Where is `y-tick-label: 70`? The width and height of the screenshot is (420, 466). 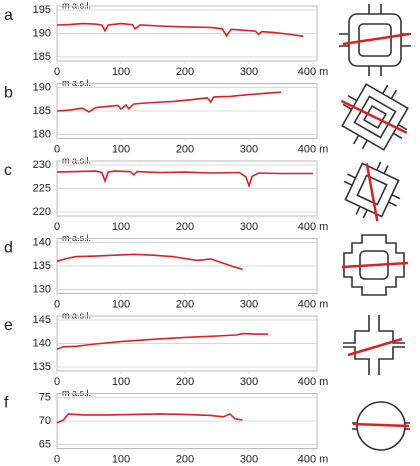 y-tick-label: 70 is located at coordinates (45, 421).